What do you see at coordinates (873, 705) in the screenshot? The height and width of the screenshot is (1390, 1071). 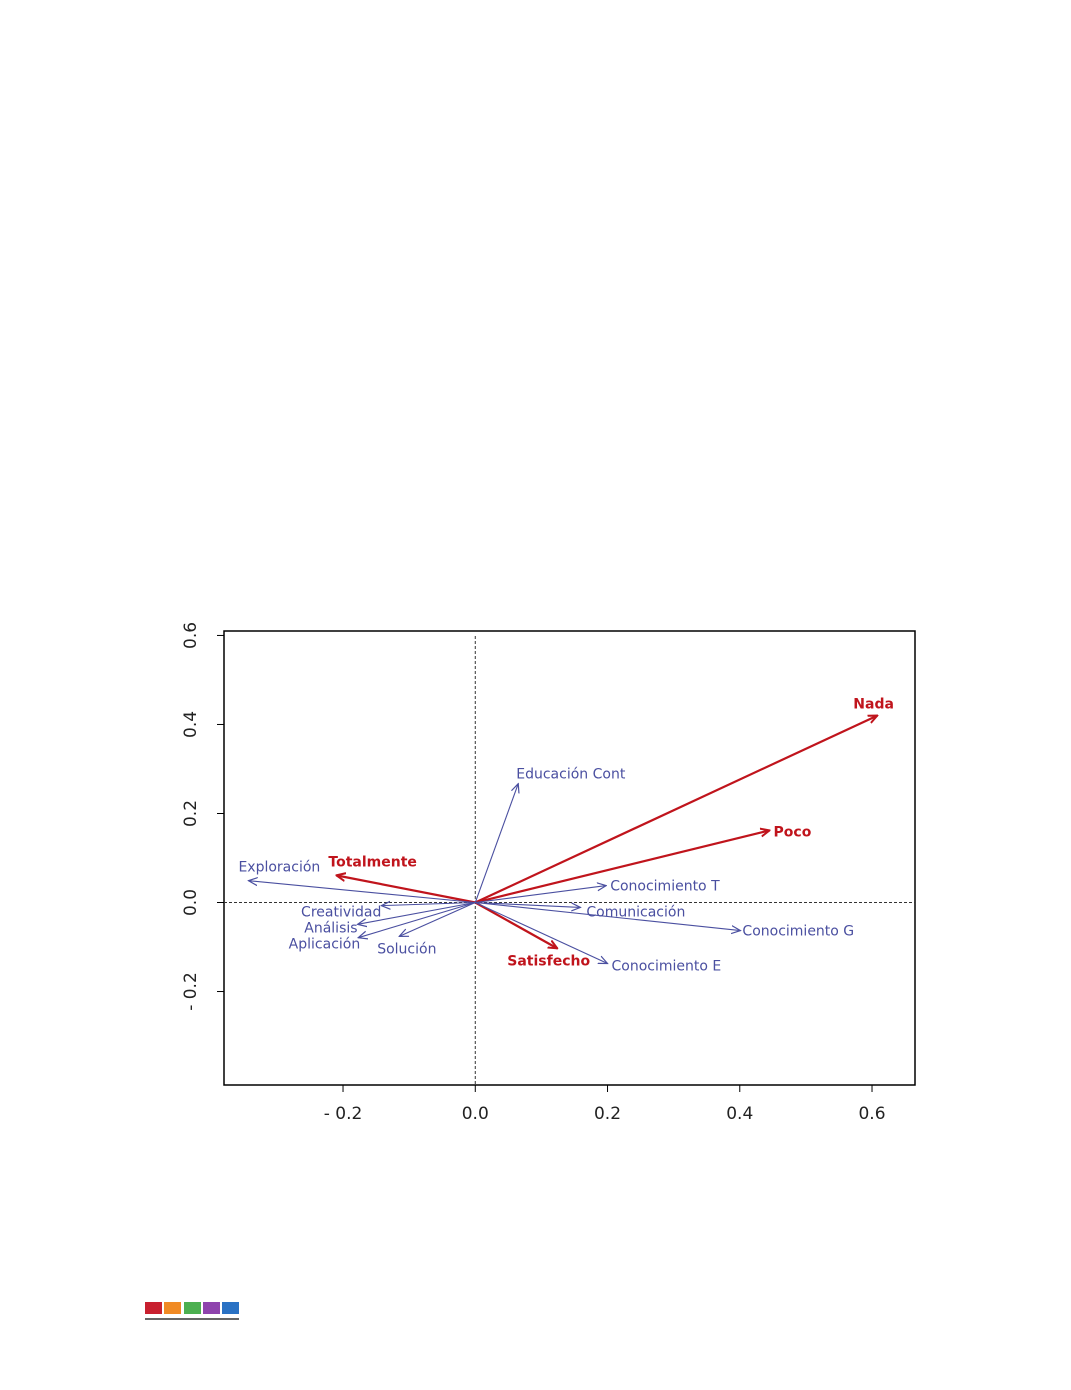 I see `vector-label: Nada` at bounding box center [873, 705].